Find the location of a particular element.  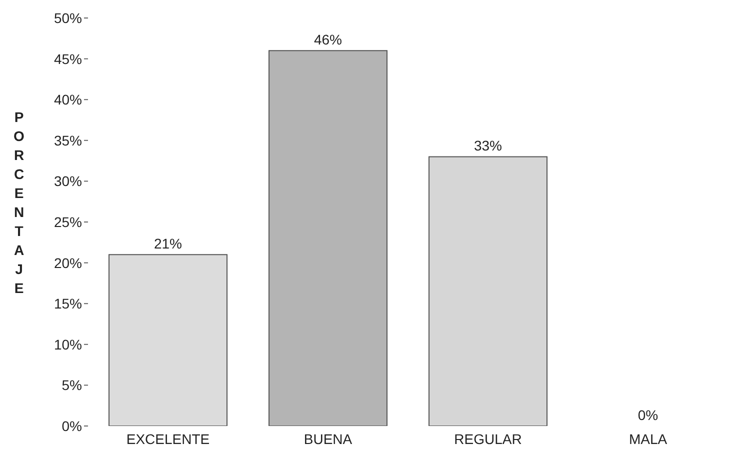

x-tick-label: BUENA is located at coordinates (328, 438).